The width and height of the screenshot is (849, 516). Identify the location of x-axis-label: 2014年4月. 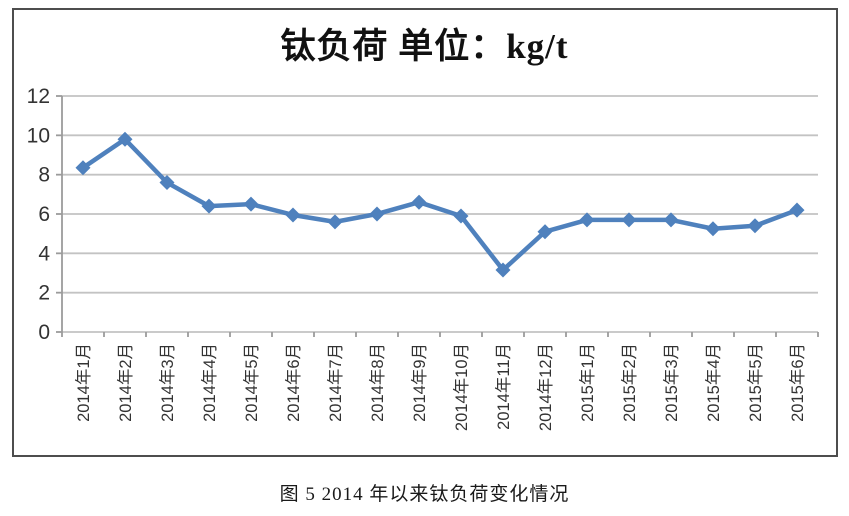
(209, 382).